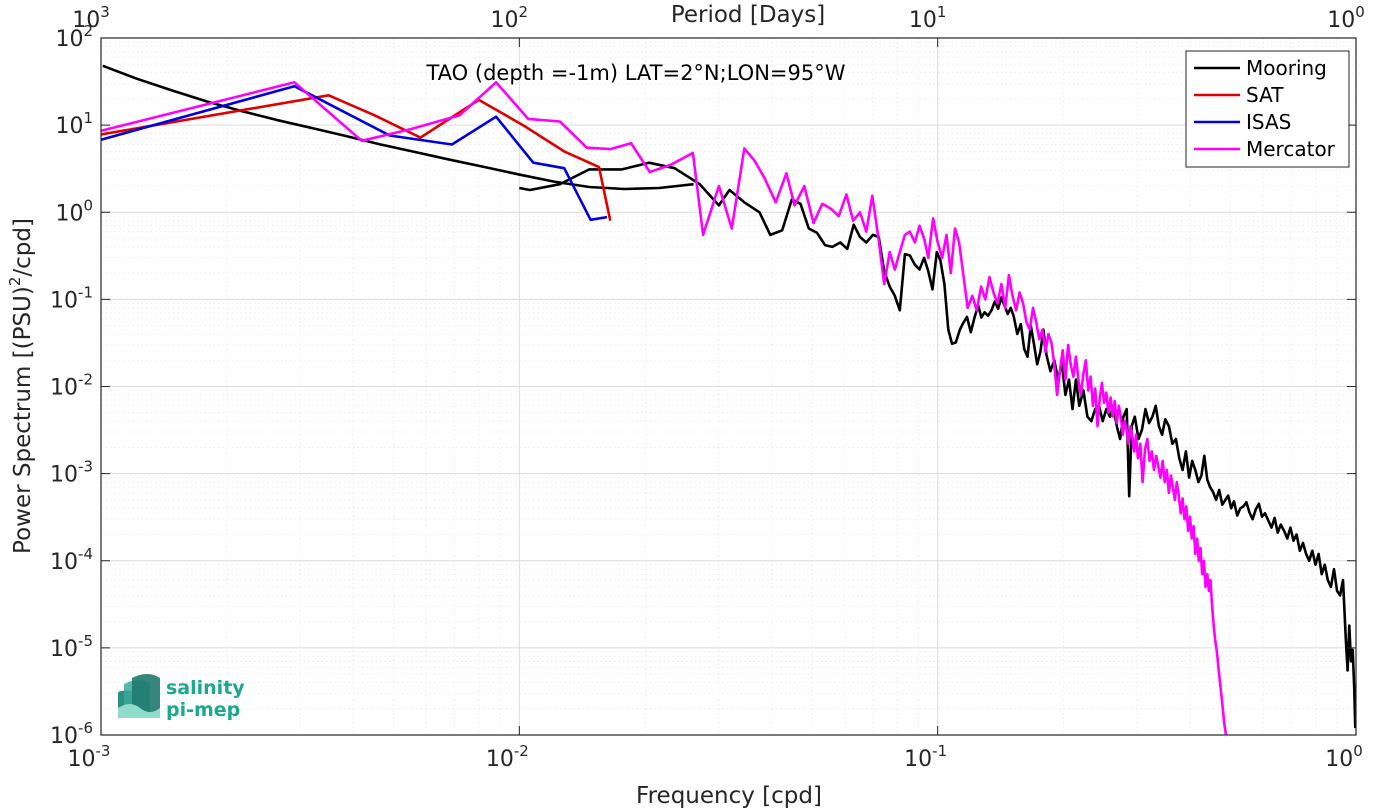  Describe the element at coordinates (15, 282) in the screenshot. I see `y-axis-title-sup: 2` at that location.